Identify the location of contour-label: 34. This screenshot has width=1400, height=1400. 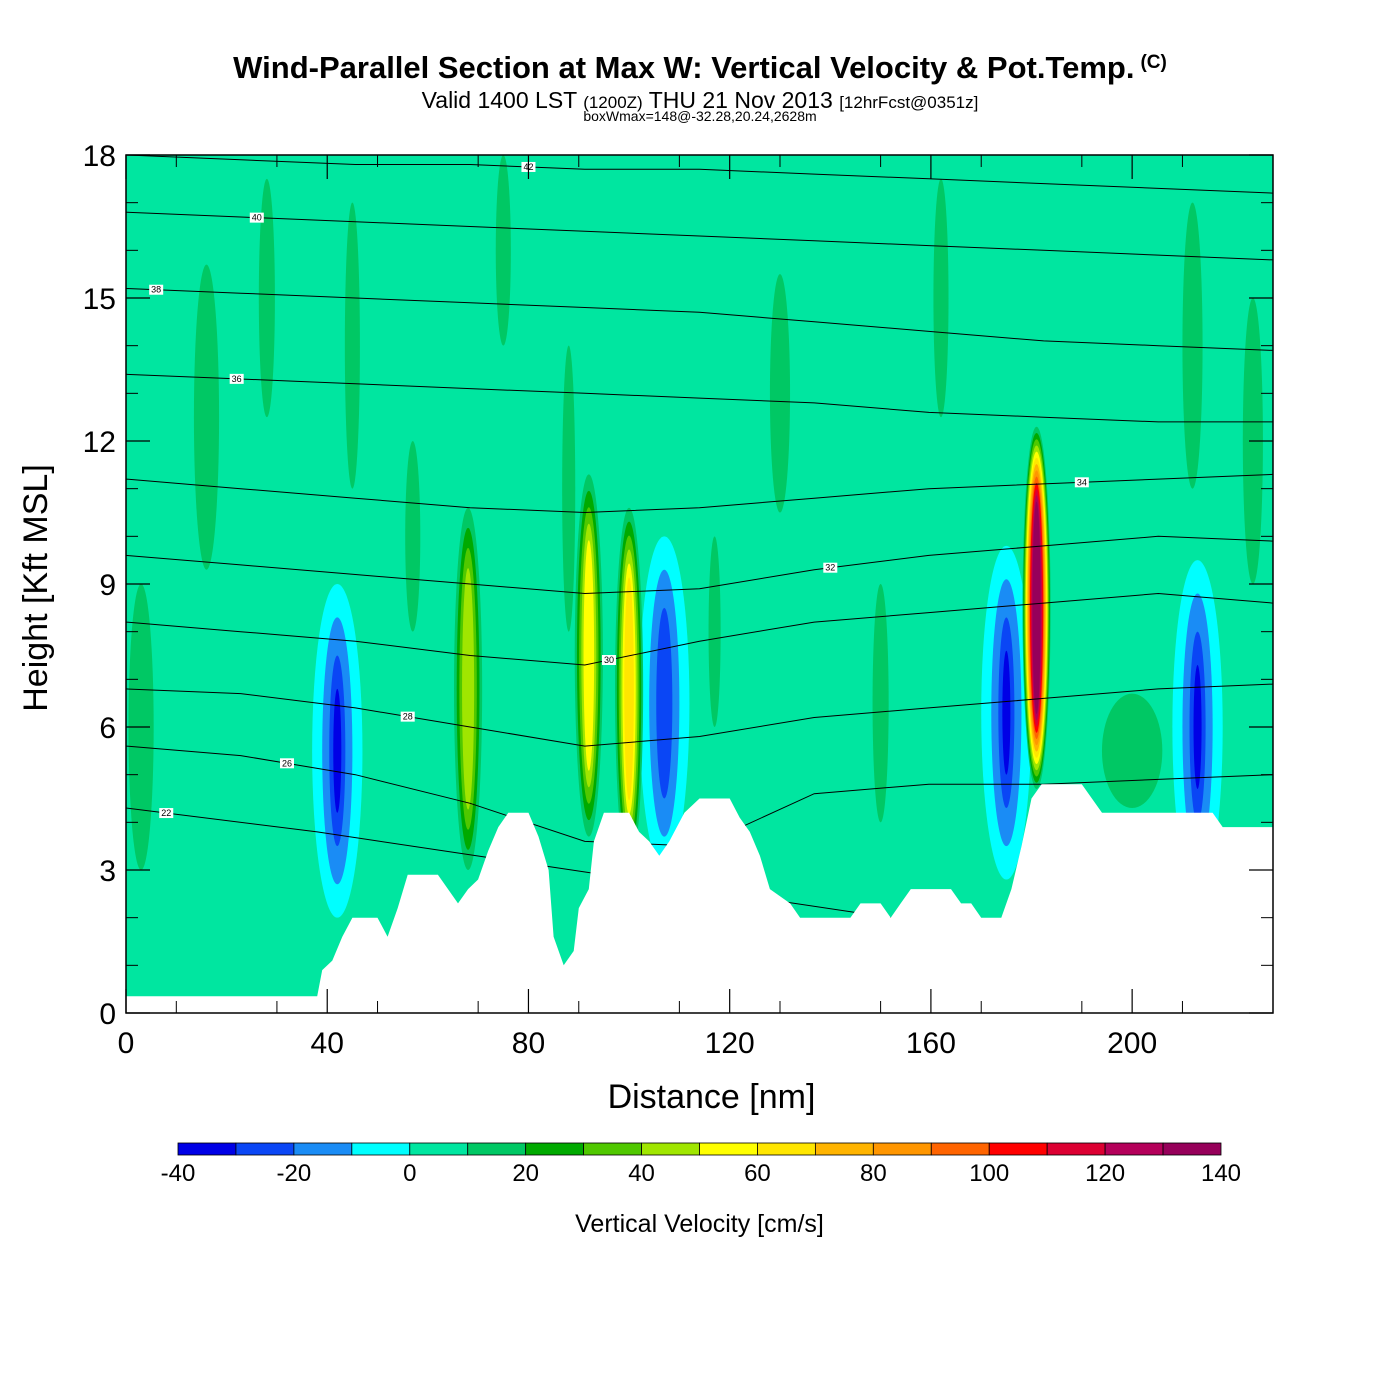
(1082, 482).